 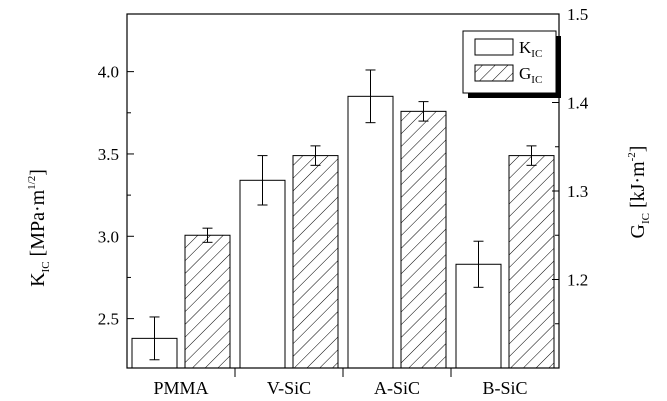 What do you see at coordinates (39, 228) in the screenshot?
I see `y-left-axis-title: KIC [MPa·m1/2]` at bounding box center [39, 228].